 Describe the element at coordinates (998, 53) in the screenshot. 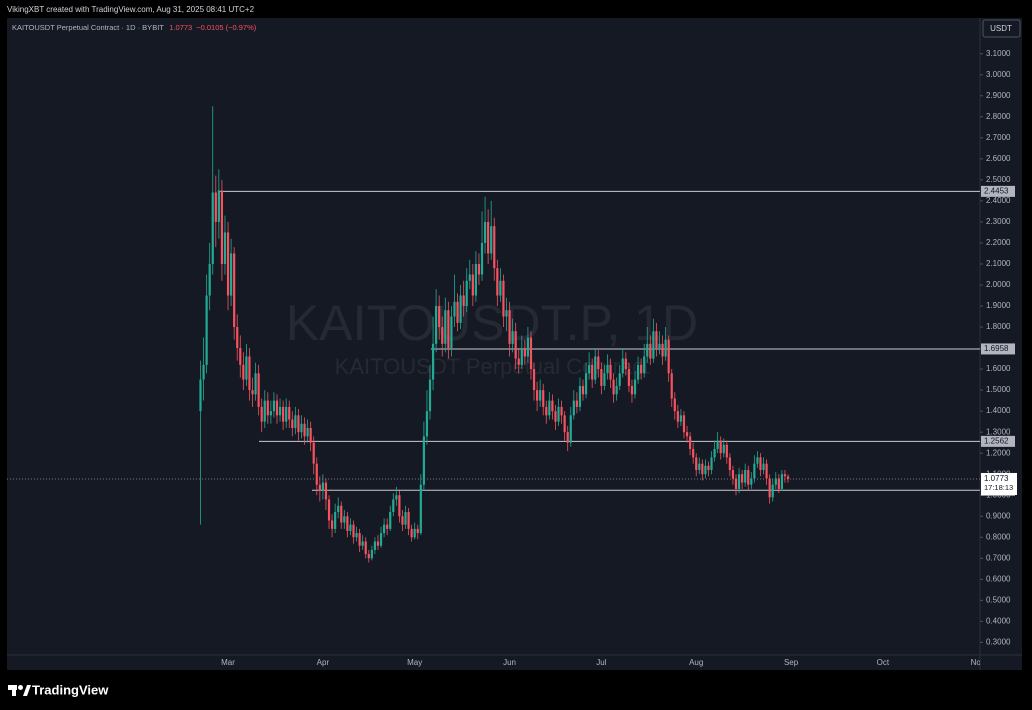

I see `y-tick-label: 3.1000` at that location.